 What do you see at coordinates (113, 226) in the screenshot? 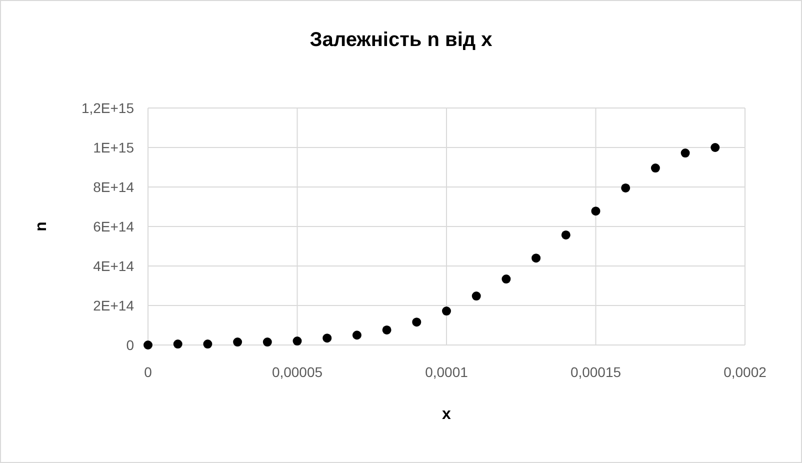
I see `y-tick-label: 6E+14` at bounding box center [113, 226].